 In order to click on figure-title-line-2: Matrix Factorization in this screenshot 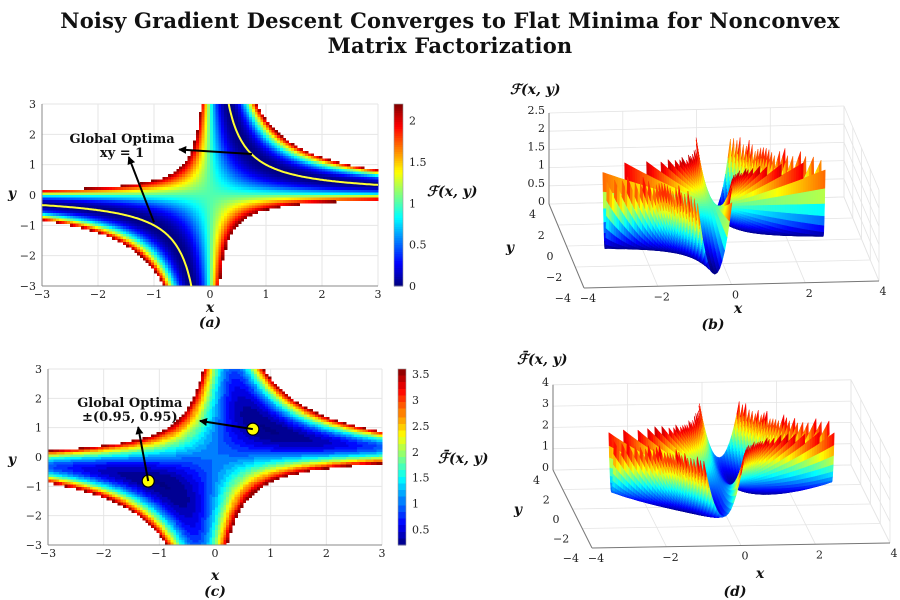, I will do `click(450, 45)`.